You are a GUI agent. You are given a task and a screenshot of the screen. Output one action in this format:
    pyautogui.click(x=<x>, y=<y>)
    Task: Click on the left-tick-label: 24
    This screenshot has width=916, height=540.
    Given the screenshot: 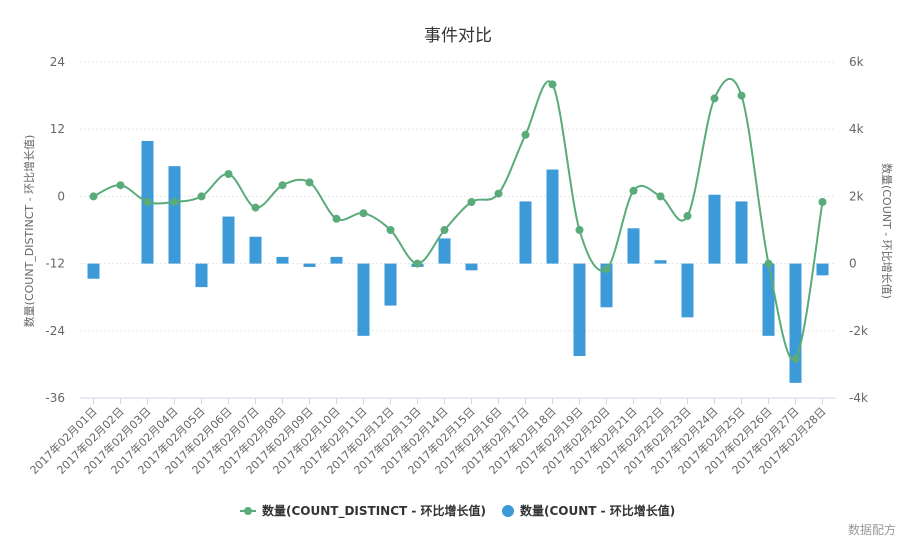 What is the action you would take?
    pyautogui.click(x=57, y=62)
    